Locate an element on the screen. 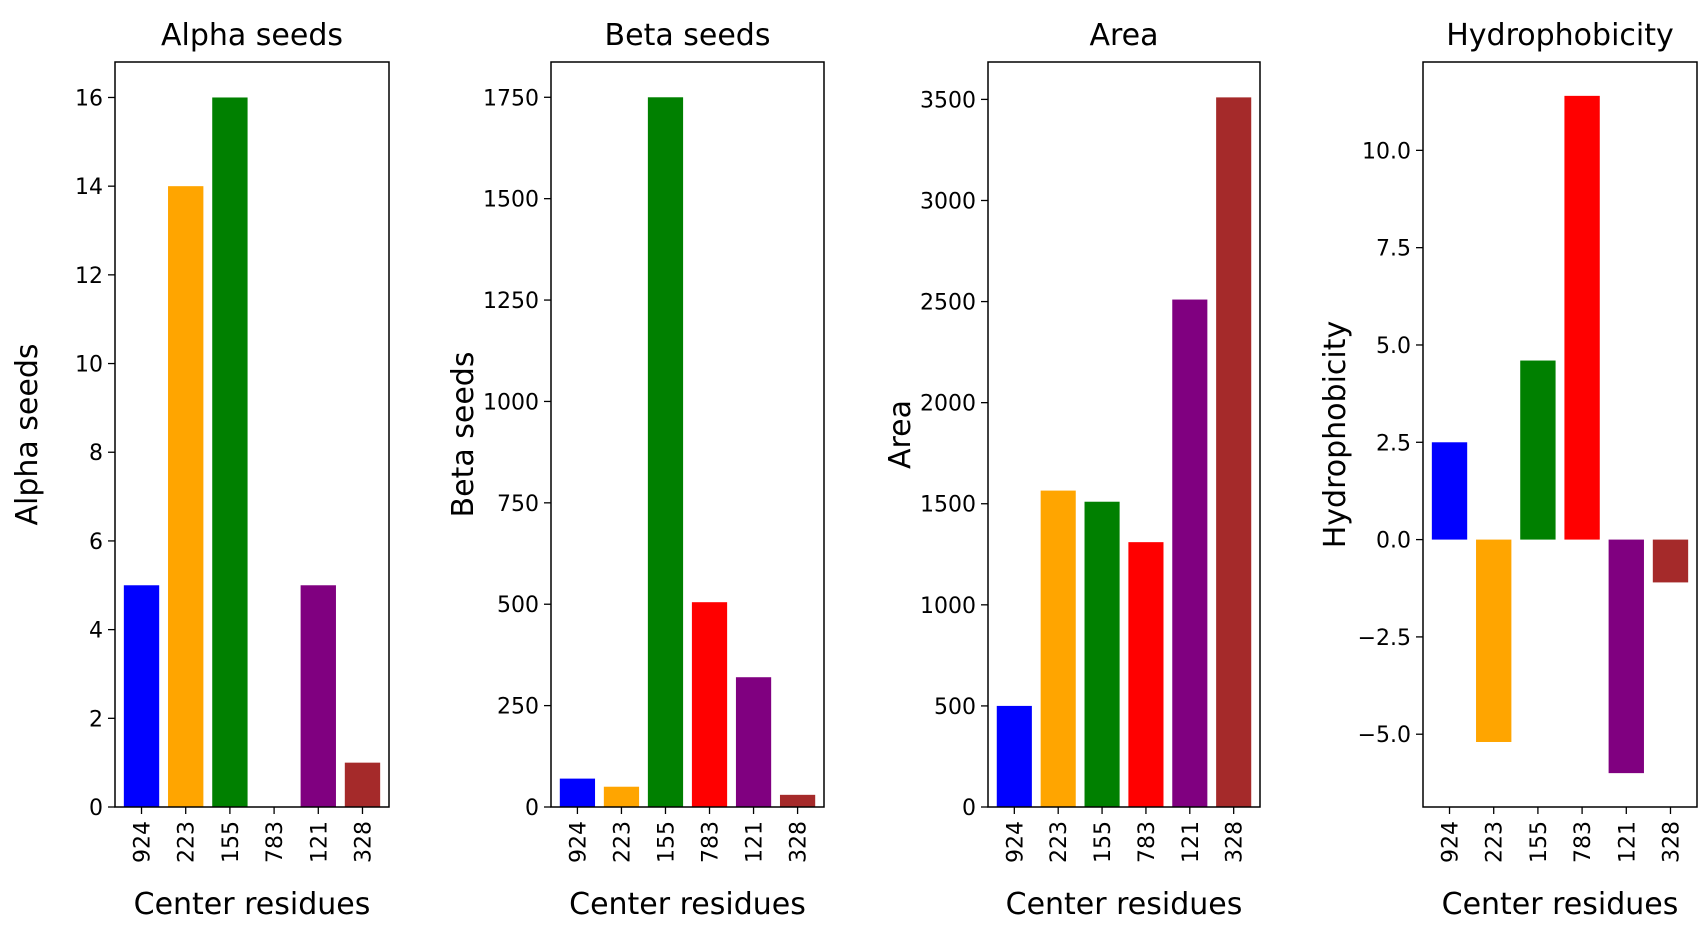  y-axis-label: Hydrophobicity is located at coordinates (1335, 435).